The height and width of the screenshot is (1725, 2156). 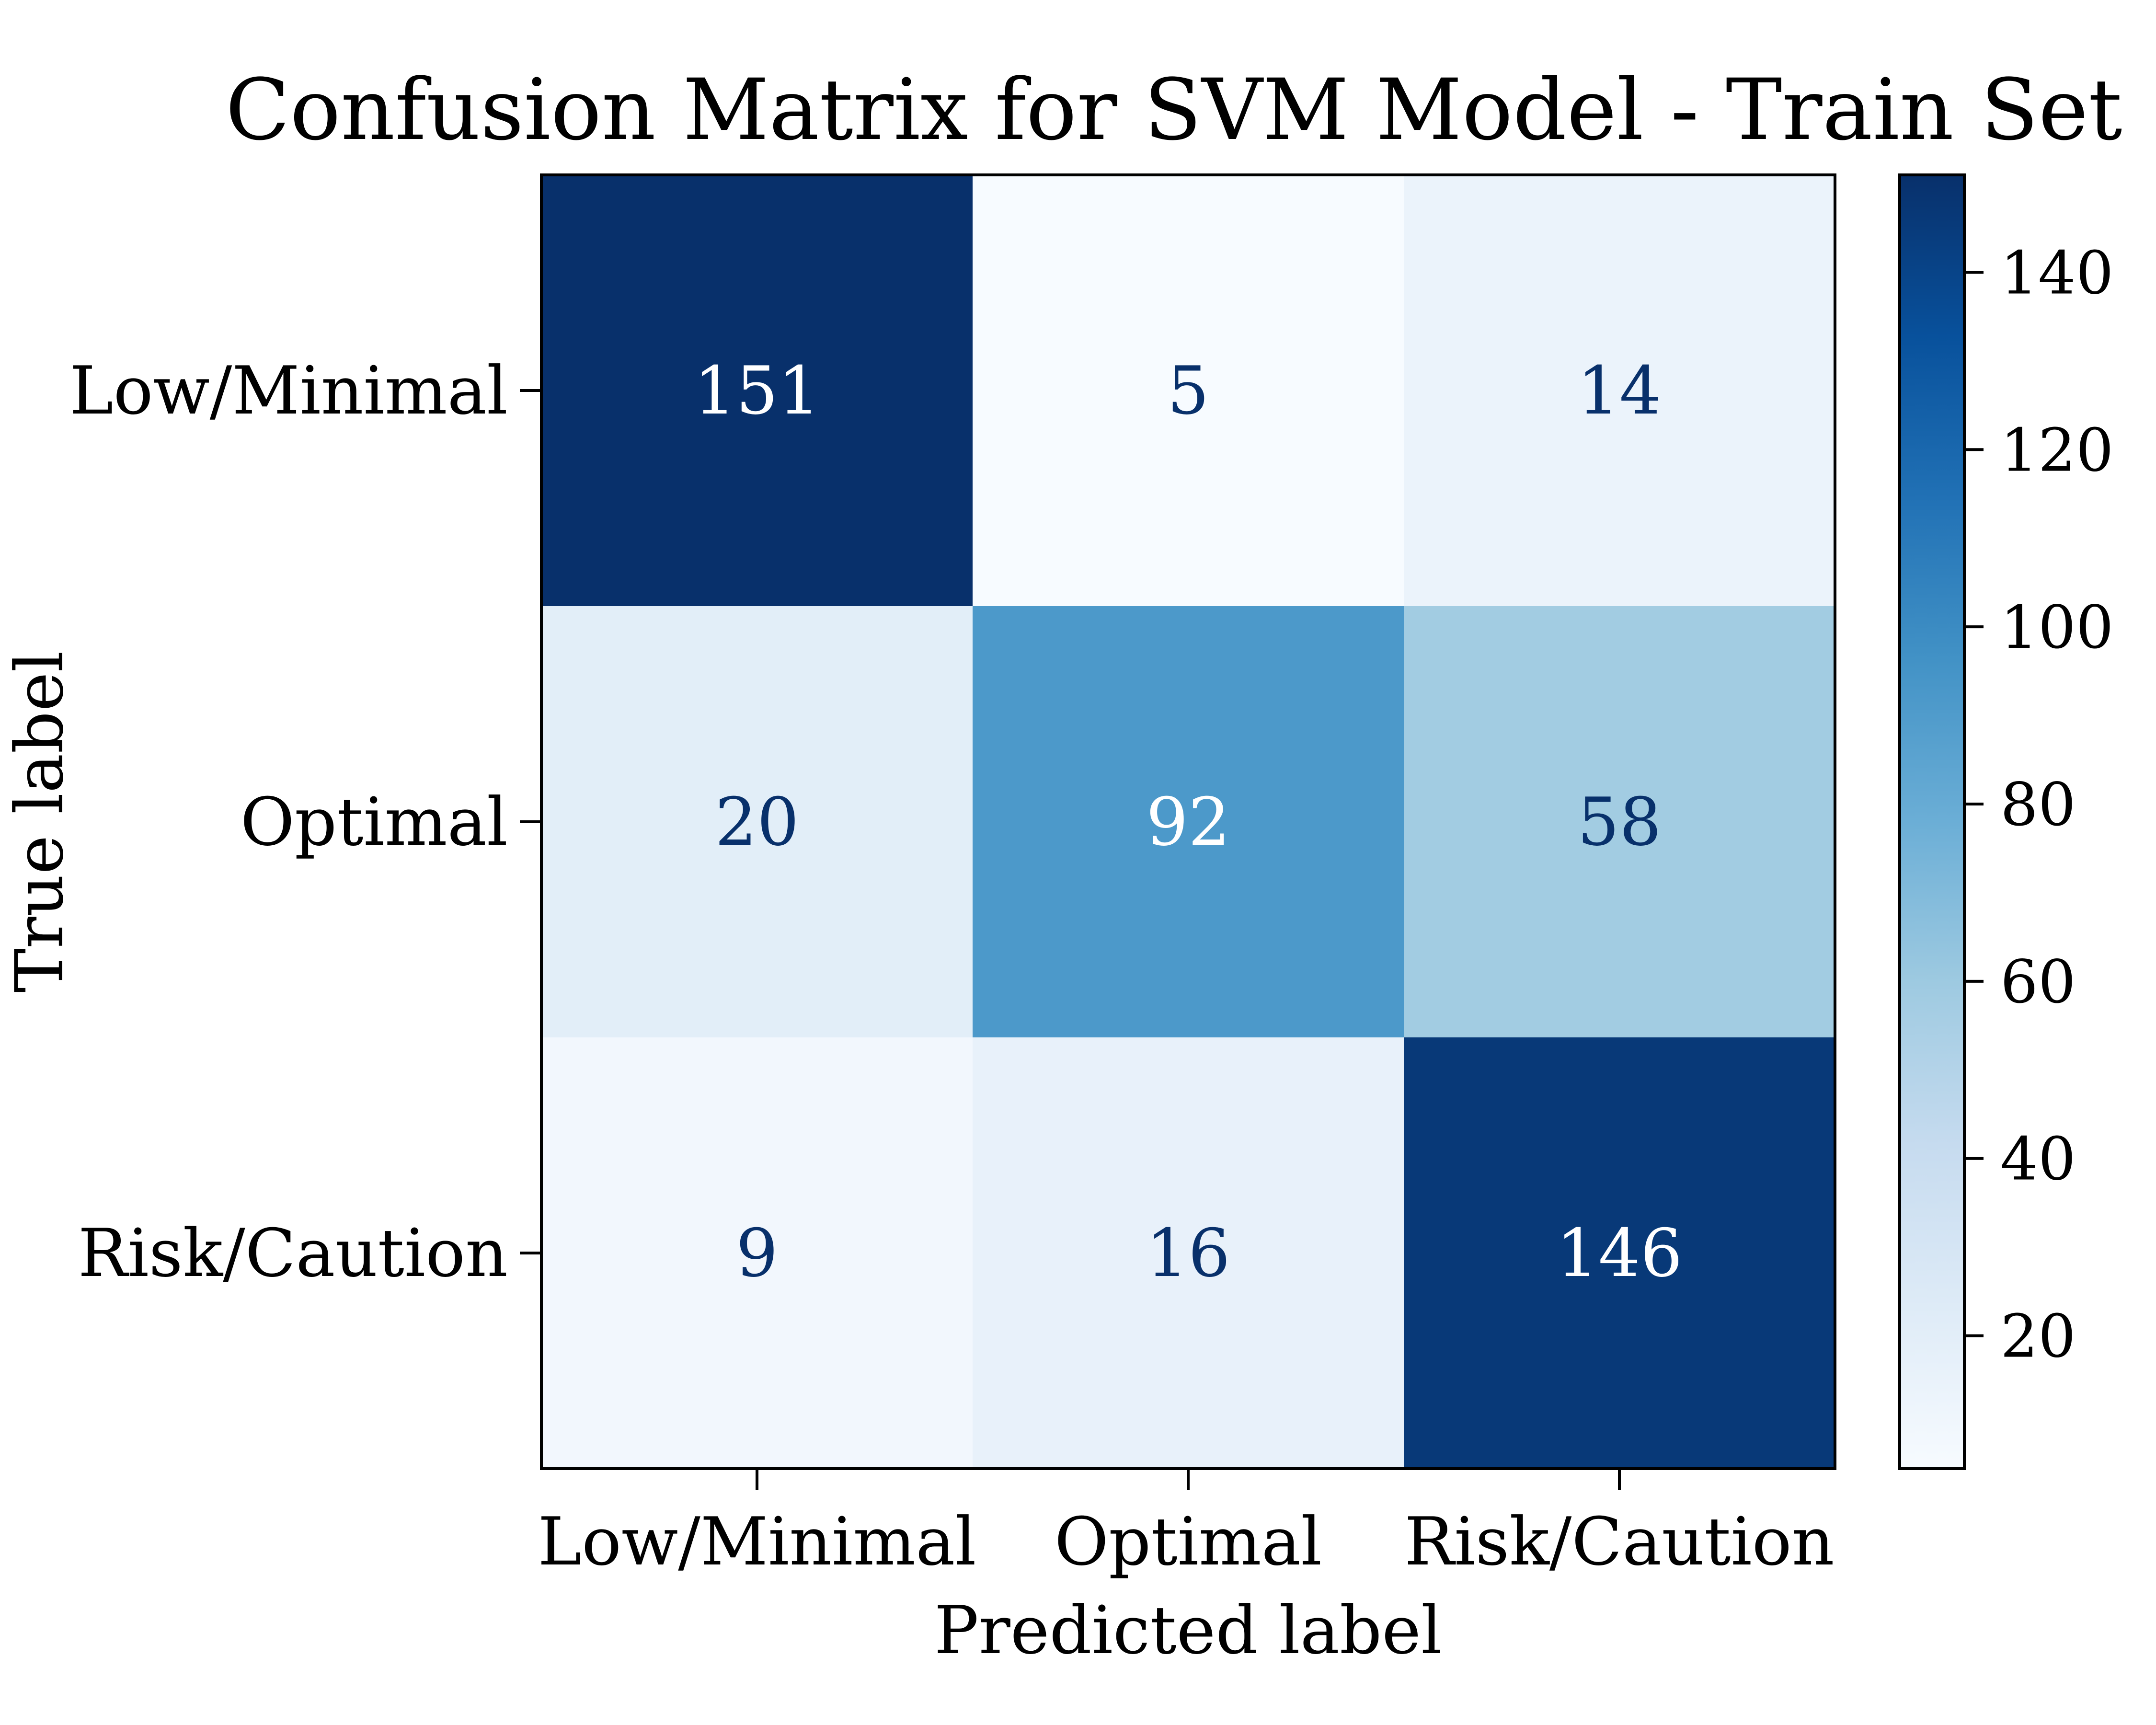 I want to click on colorbar-tick-label: 40, so click(x=2038, y=1159).